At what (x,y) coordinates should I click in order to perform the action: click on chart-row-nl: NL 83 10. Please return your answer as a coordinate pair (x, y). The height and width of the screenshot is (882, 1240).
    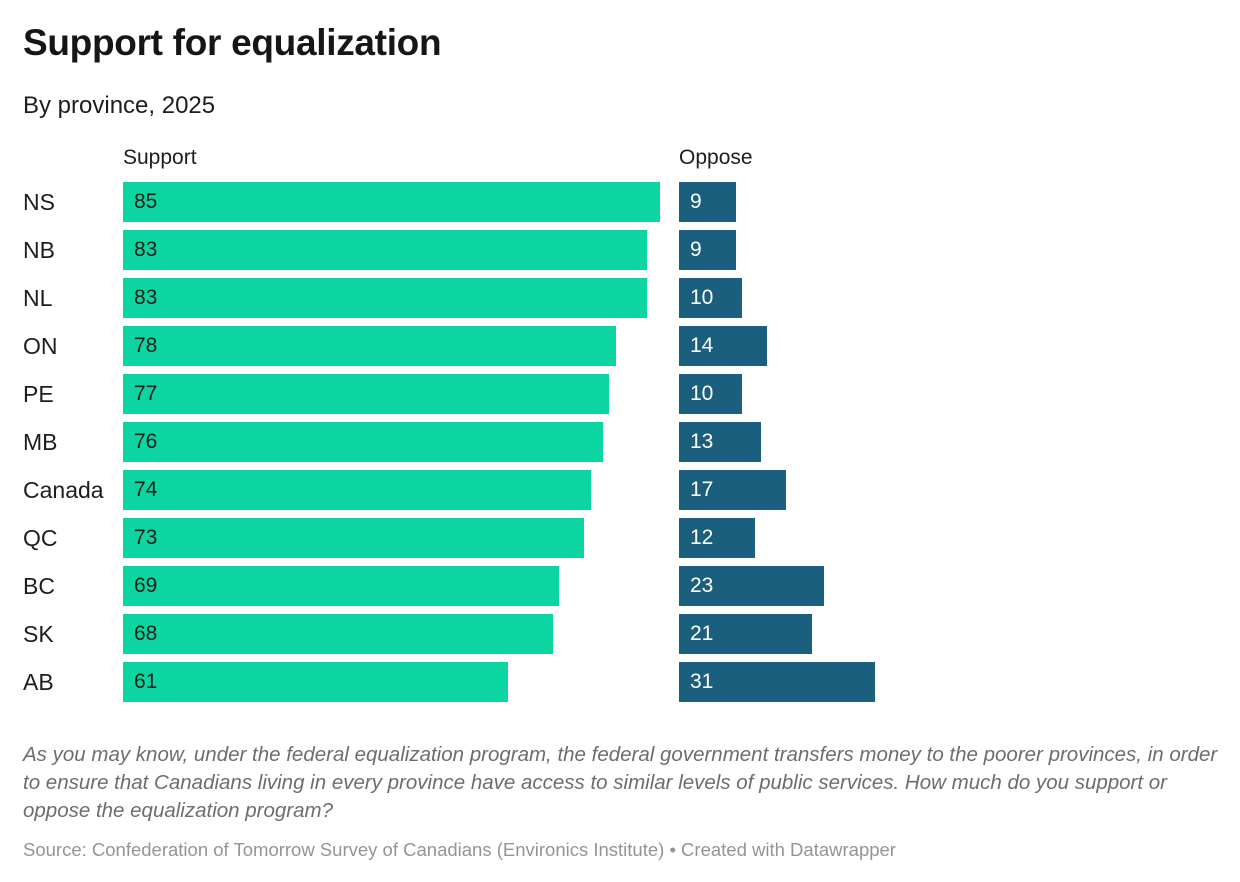
    Looking at the image, I should click on (620, 298).